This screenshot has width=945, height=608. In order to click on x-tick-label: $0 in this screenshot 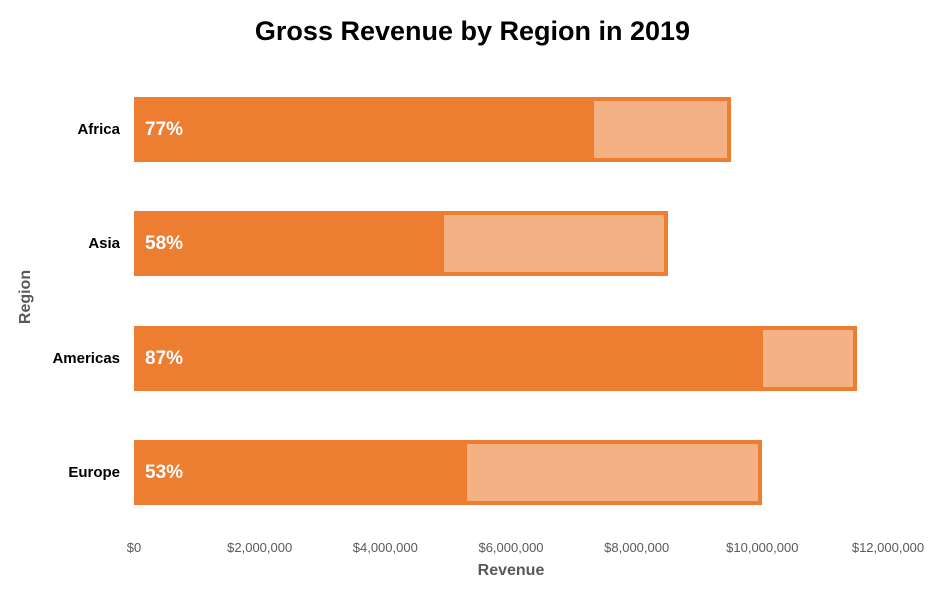, I will do `click(134, 547)`.